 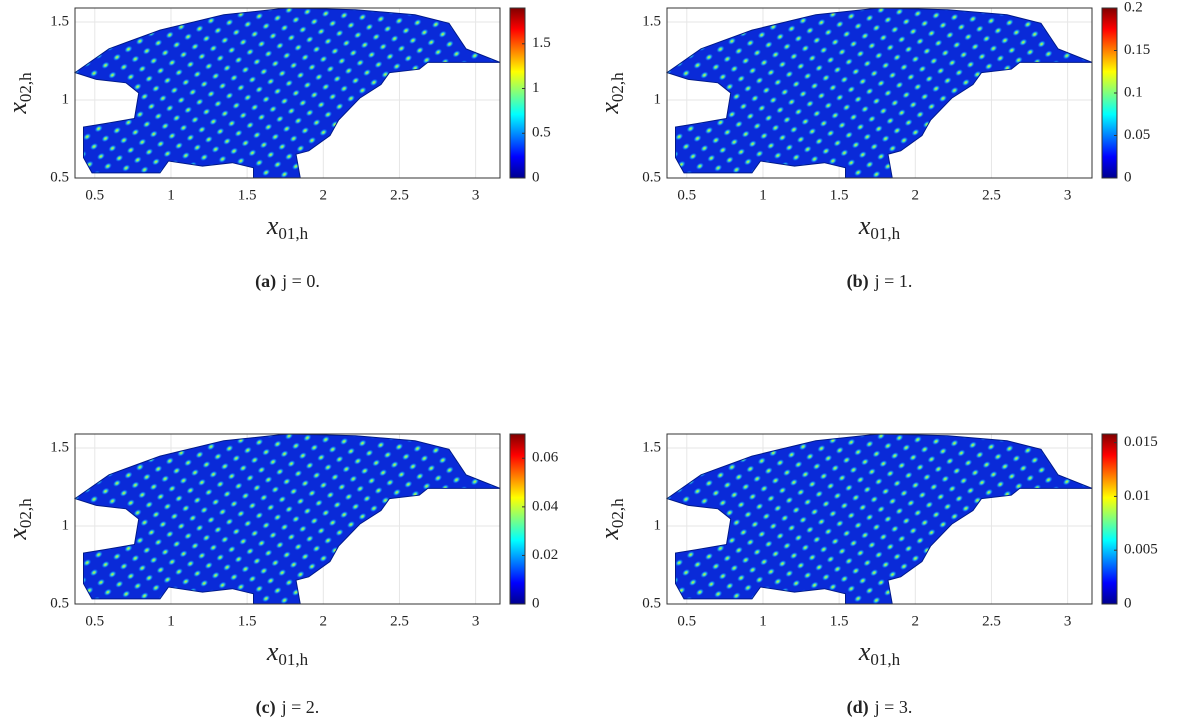 I want to click on caption-text: j = 0., so click(x=300, y=281).